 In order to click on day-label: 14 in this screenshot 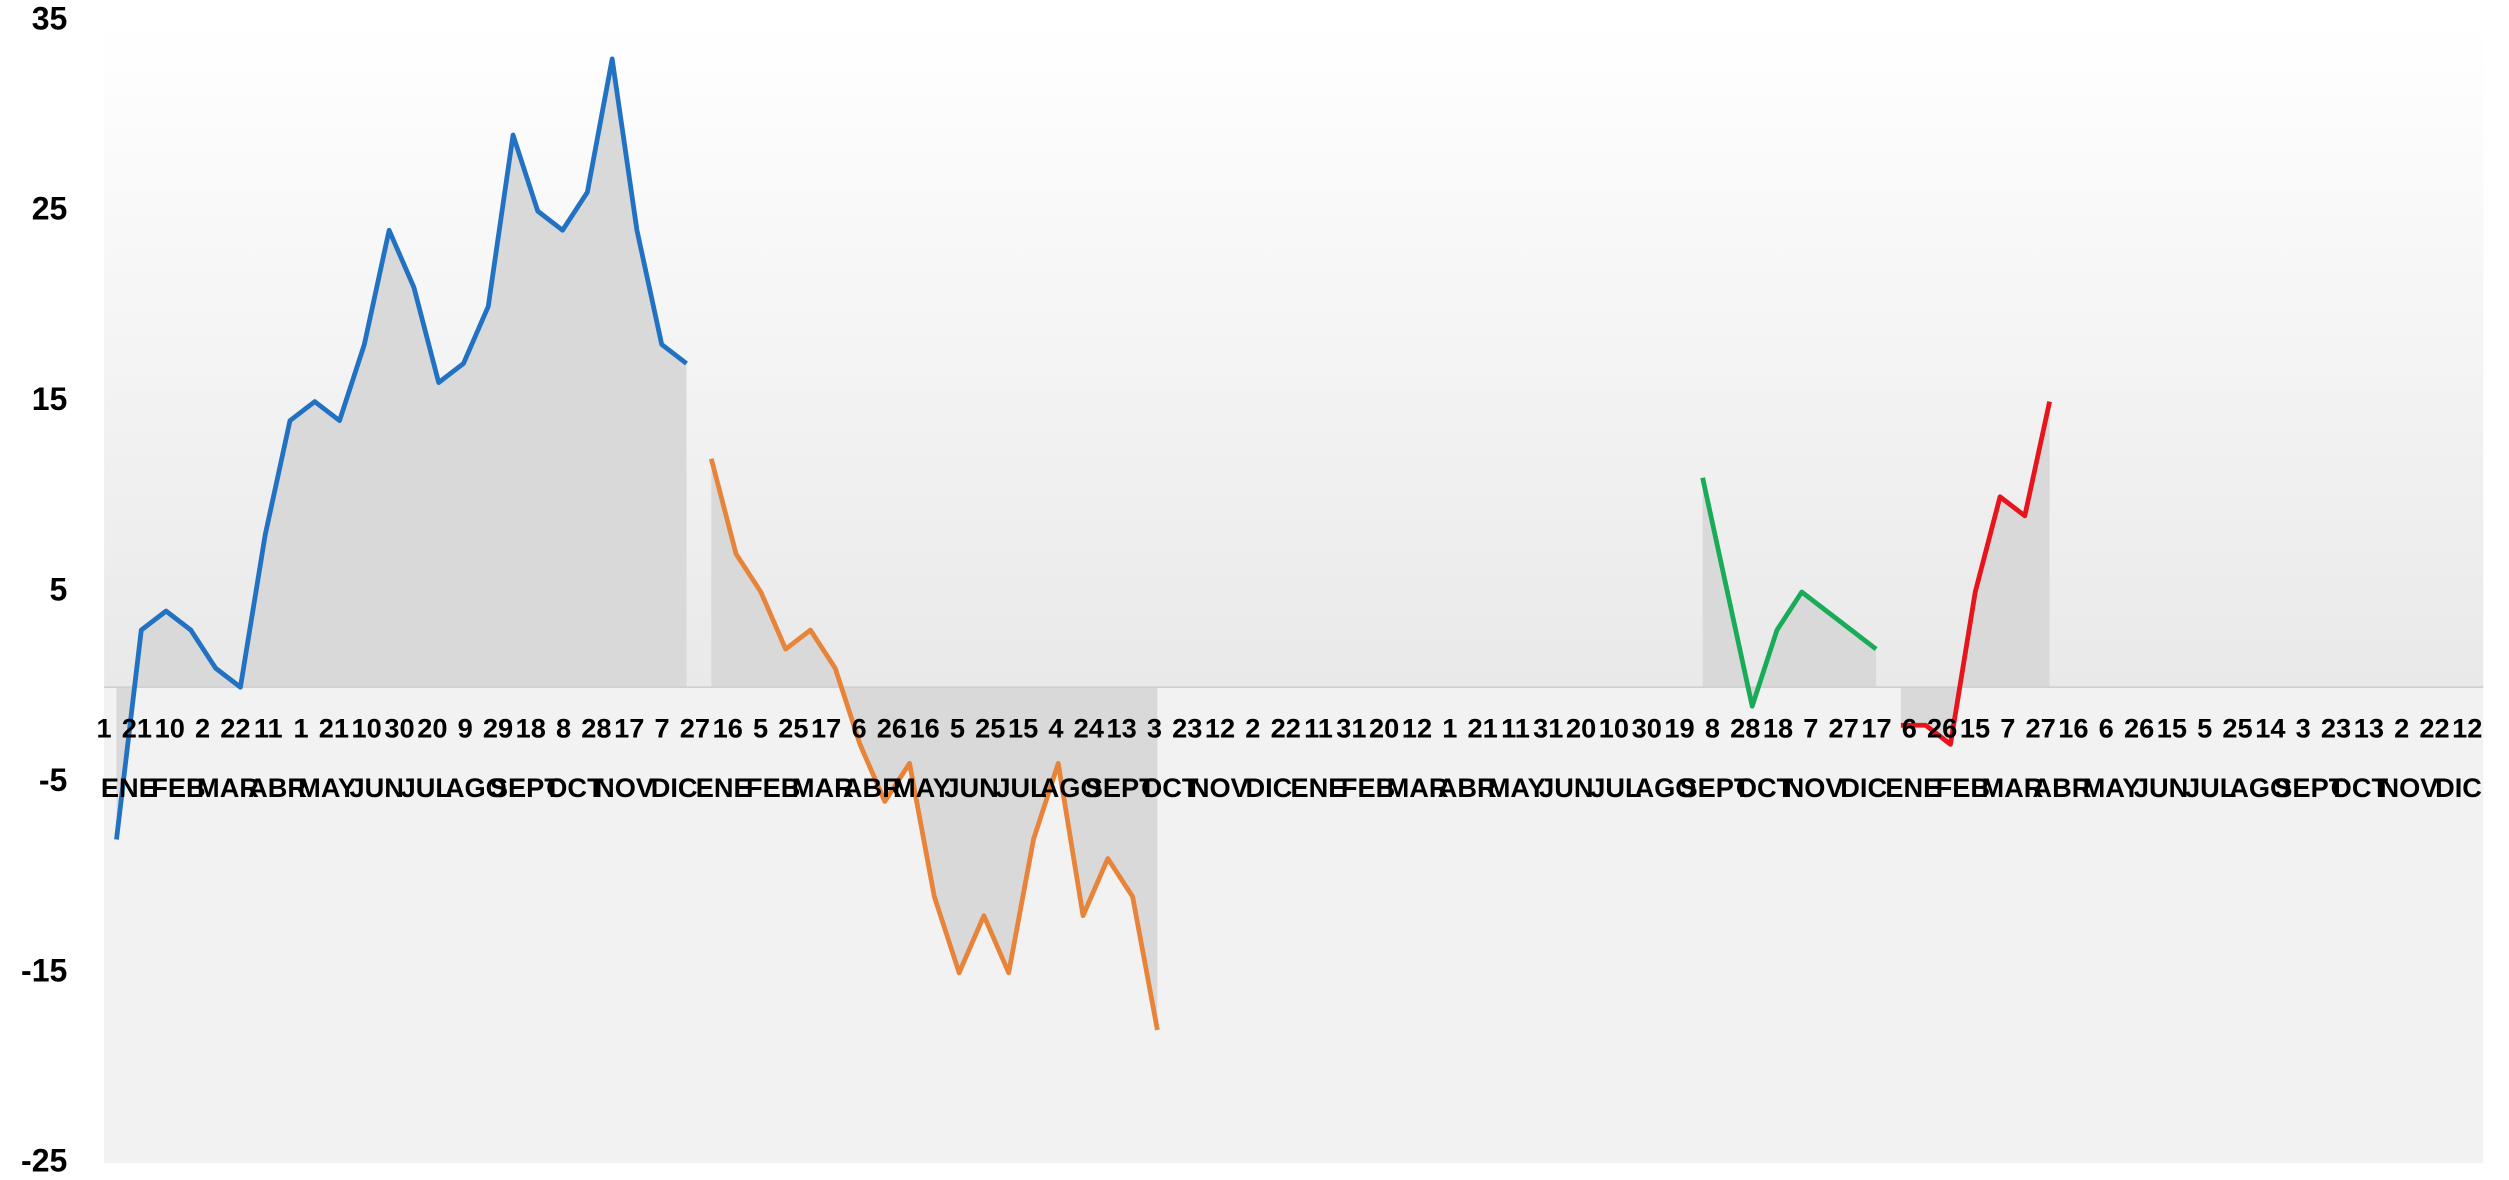, I will do `click(2270, 728)`.